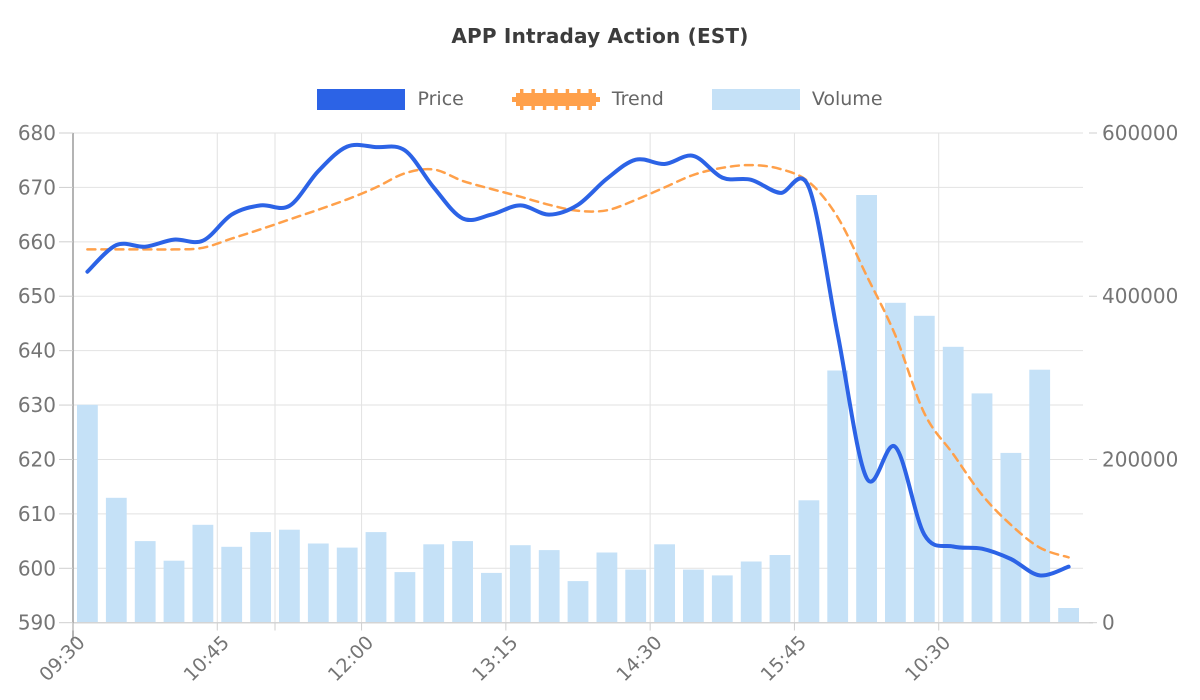 This screenshot has width=1200, height=700. I want to click on x-tick-label: 13:15, so click(495, 659).